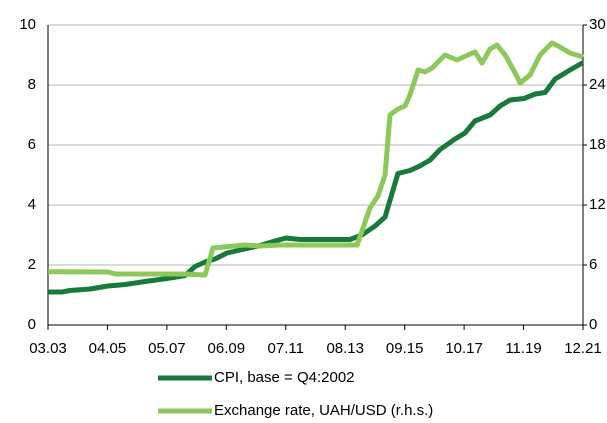 The width and height of the screenshot is (607, 423). What do you see at coordinates (523, 348) in the screenshot?
I see `x-tick-label: 11.19` at bounding box center [523, 348].